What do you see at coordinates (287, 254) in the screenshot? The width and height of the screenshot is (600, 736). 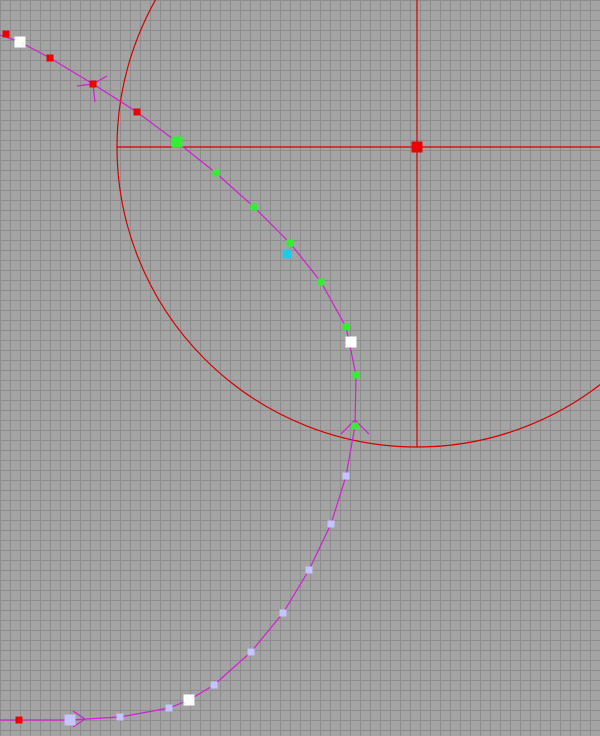 I see `control-point-cyan` at bounding box center [287, 254].